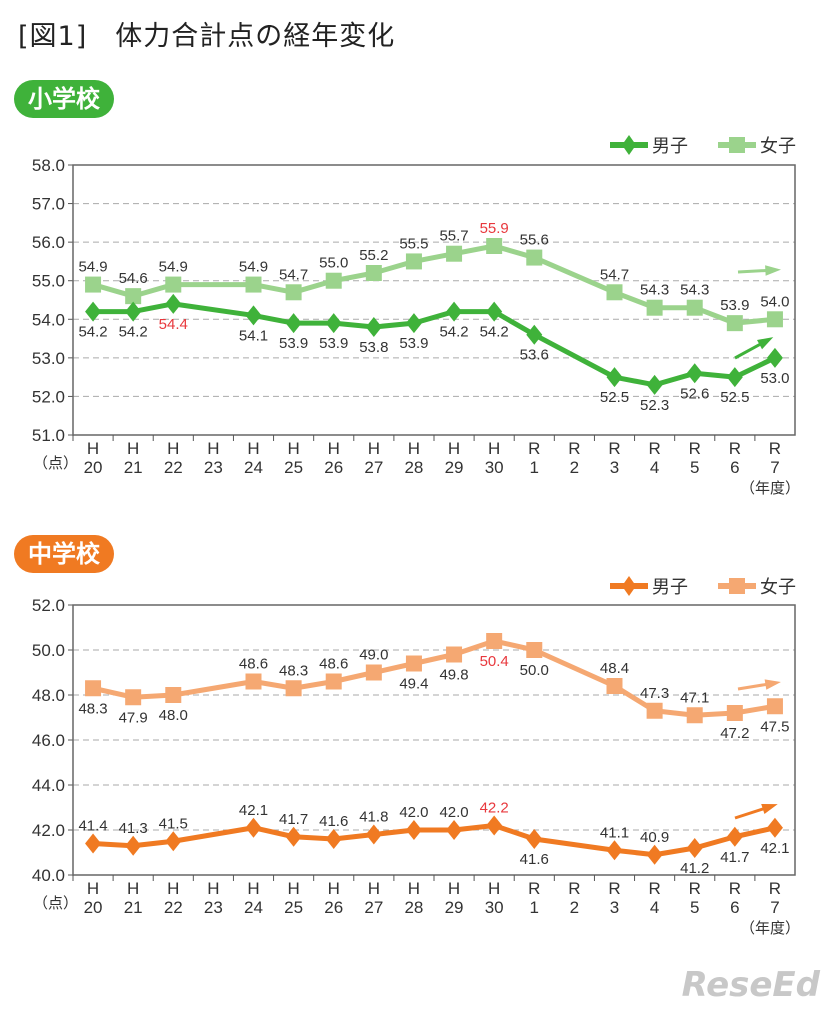 This screenshot has height=1009, width=826. What do you see at coordinates (207, 36) in the screenshot?
I see `figure-title: [図1] 体力合計点の経年変化` at bounding box center [207, 36].